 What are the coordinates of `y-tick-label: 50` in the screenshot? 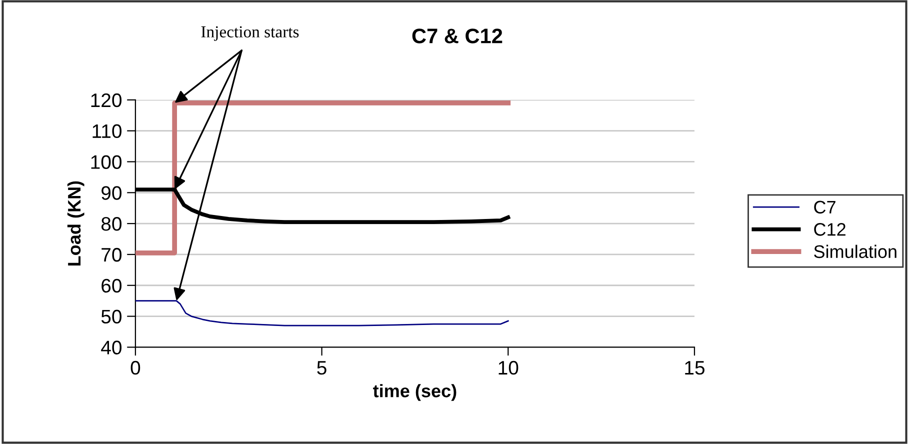 It's located at (111, 317).